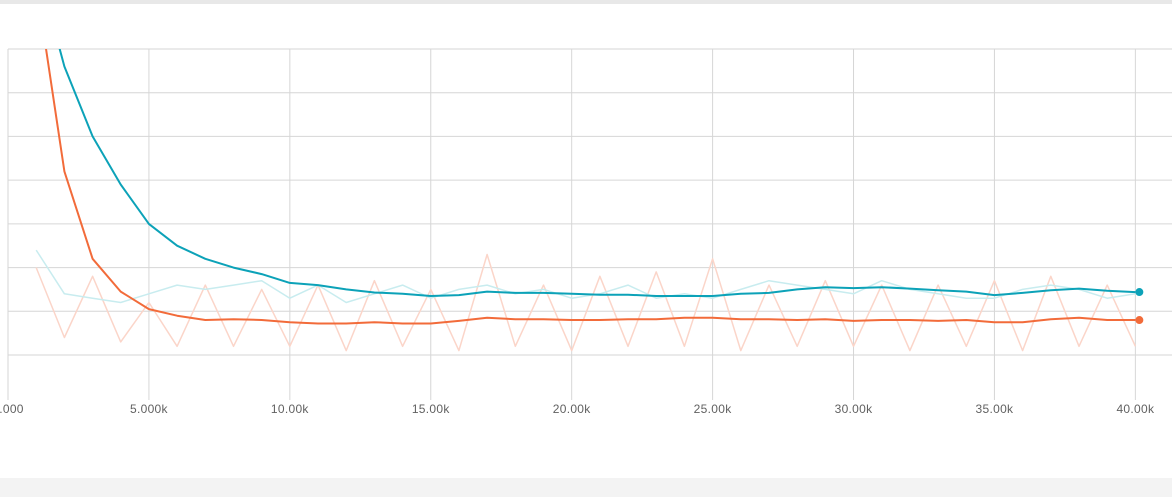 The height and width of the screenshot is (497, 1172). I want to click on footer-band, so click(586, 487).